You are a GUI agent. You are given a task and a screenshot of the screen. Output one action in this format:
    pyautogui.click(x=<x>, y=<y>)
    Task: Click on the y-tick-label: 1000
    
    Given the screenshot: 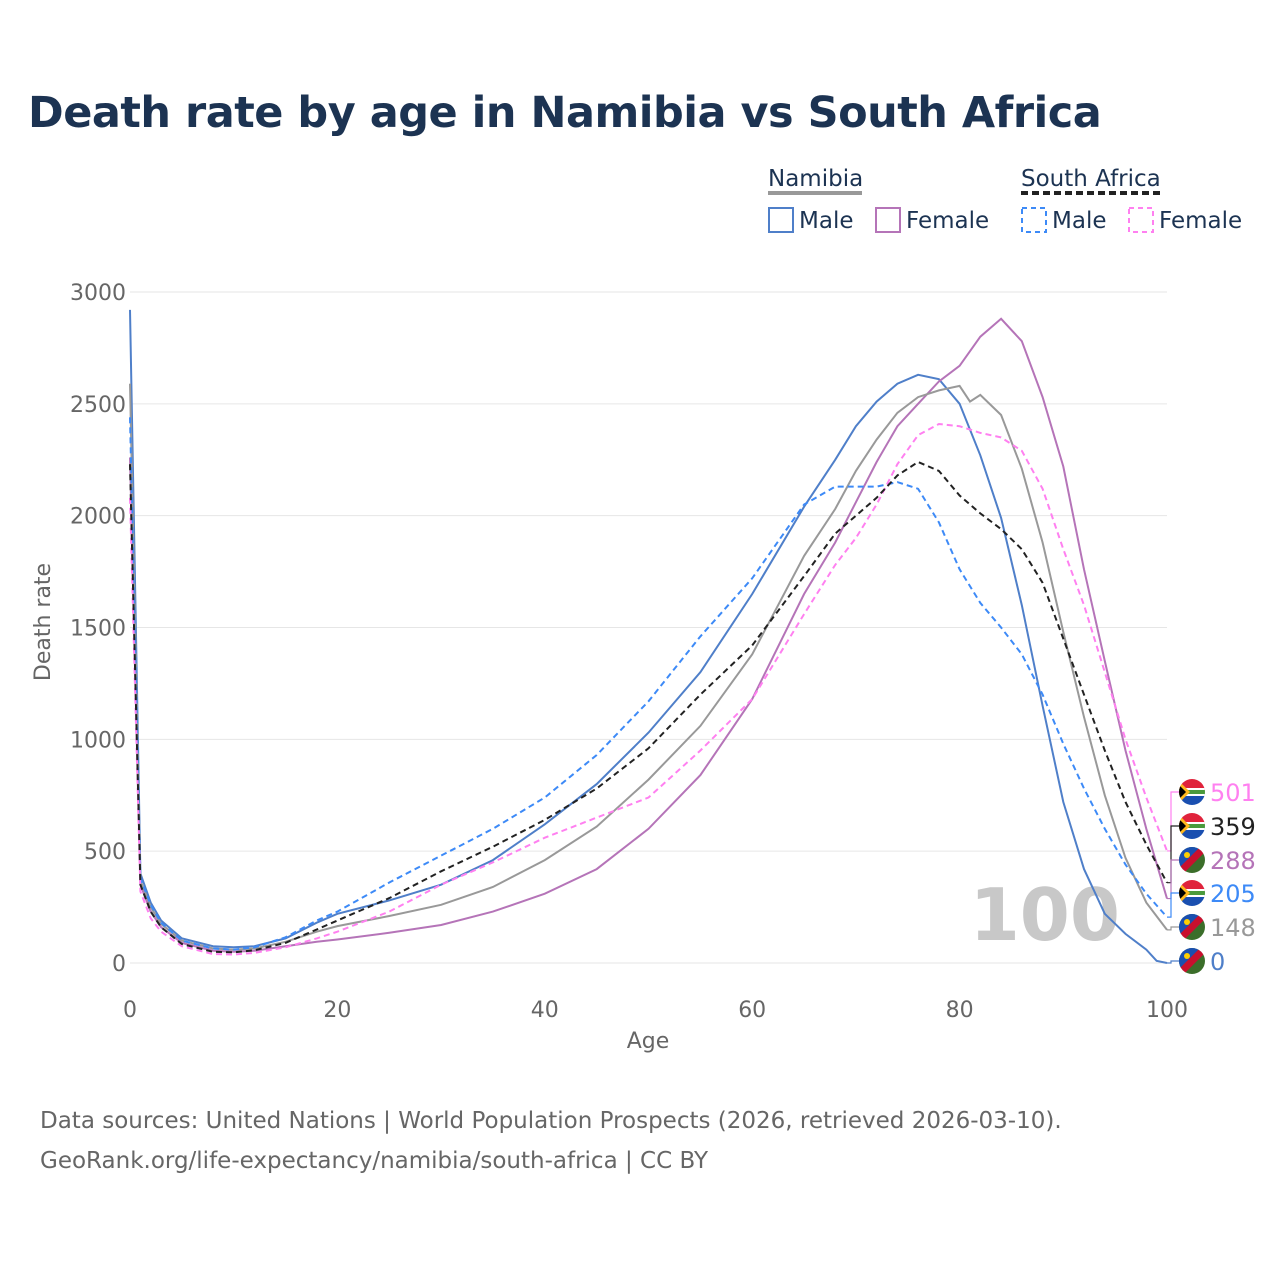 What is the action you would take?
    pyautogui.click(x=98, y=740)
    